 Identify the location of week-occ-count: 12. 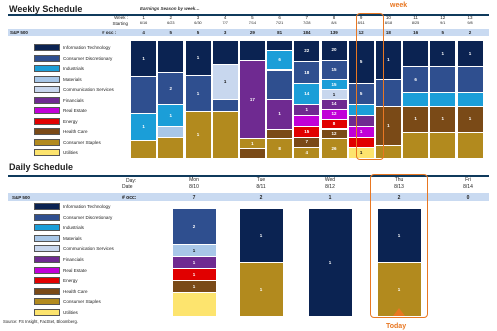
(361, 32).